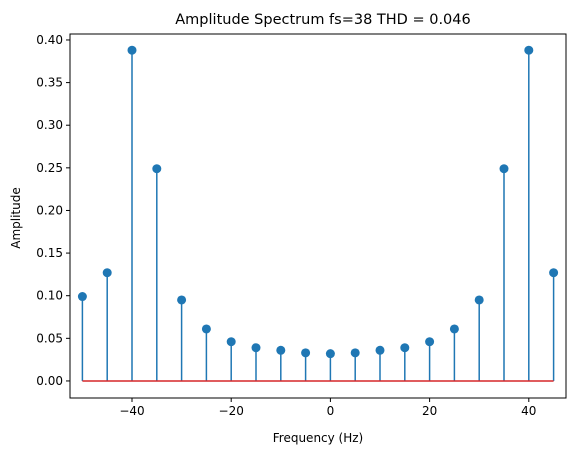  What do you see at coordinates (49, 168) in the screenshot?
I see `y-tick-label: 0.25` at bounding box center [49, 168].